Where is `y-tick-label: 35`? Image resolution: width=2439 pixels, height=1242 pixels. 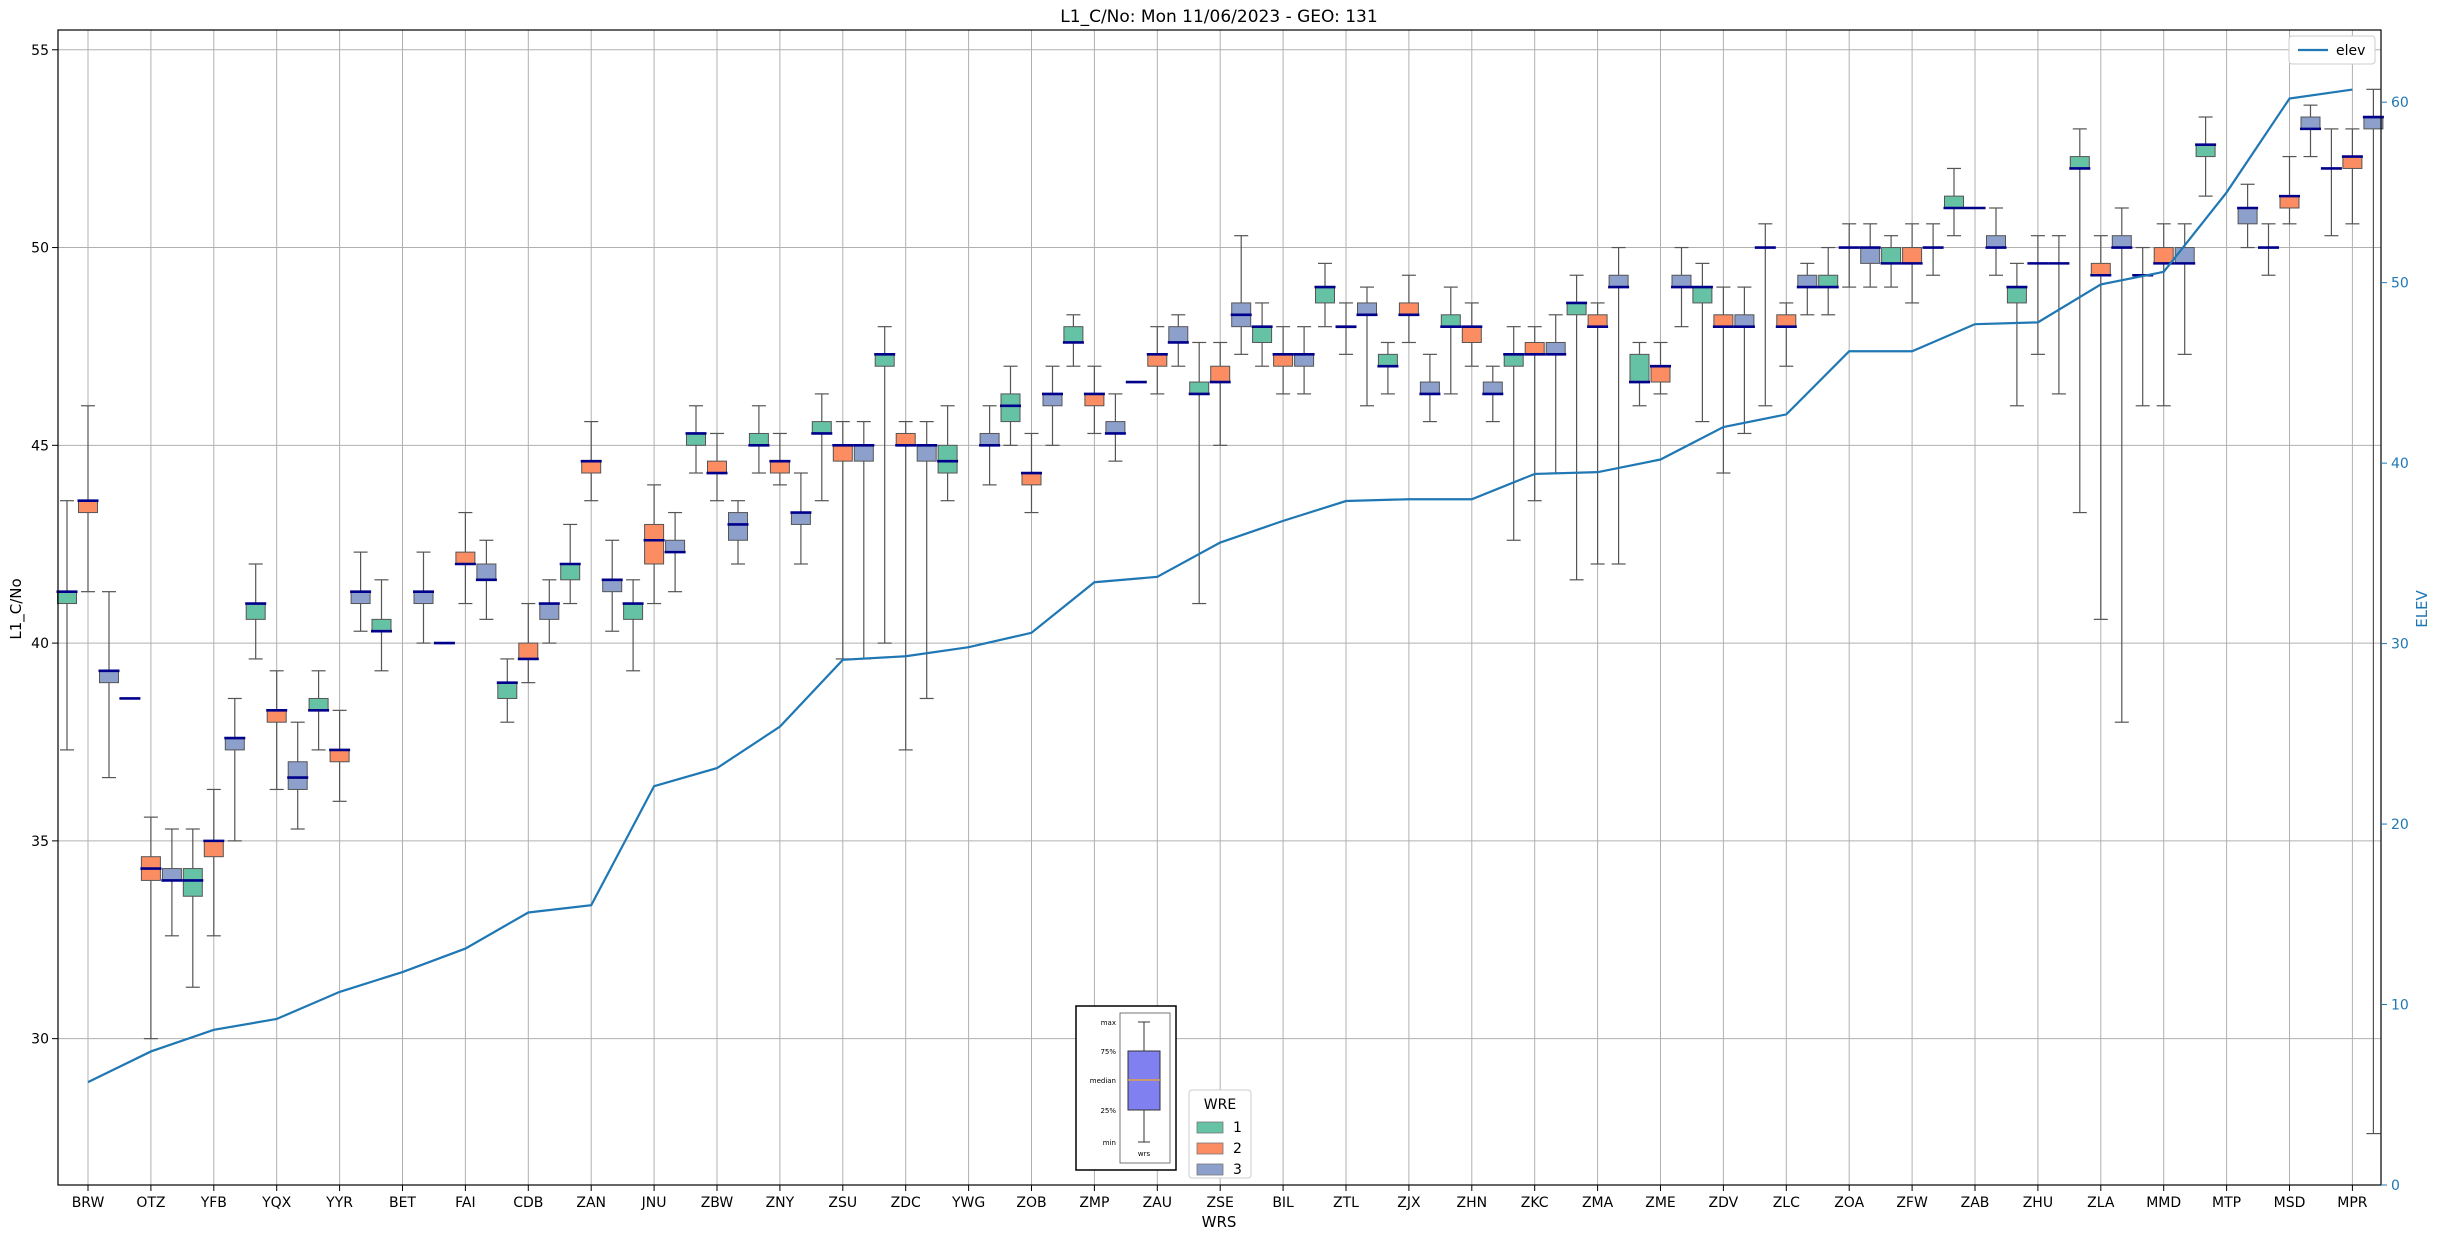
y-tick-label: 35 is located at coordinates (40, 842).